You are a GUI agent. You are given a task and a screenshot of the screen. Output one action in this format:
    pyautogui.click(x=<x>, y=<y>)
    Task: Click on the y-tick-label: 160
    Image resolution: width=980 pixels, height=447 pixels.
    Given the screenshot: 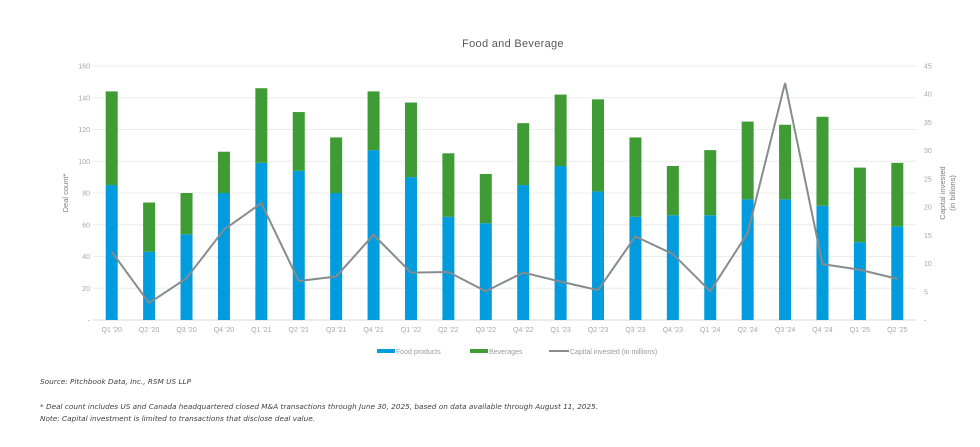 What is the action you would take?
    pyautogui.click(x=84, y=67)
    